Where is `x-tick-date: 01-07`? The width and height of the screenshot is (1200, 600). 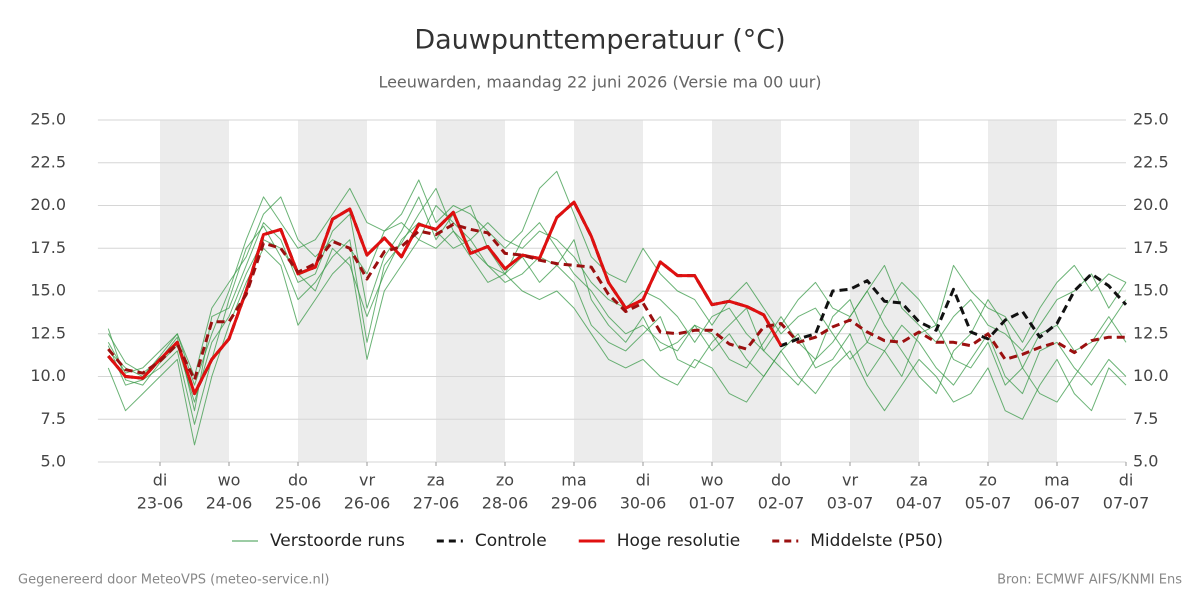 x-tick-date: 01-07 is located at coordinates (712, 503).